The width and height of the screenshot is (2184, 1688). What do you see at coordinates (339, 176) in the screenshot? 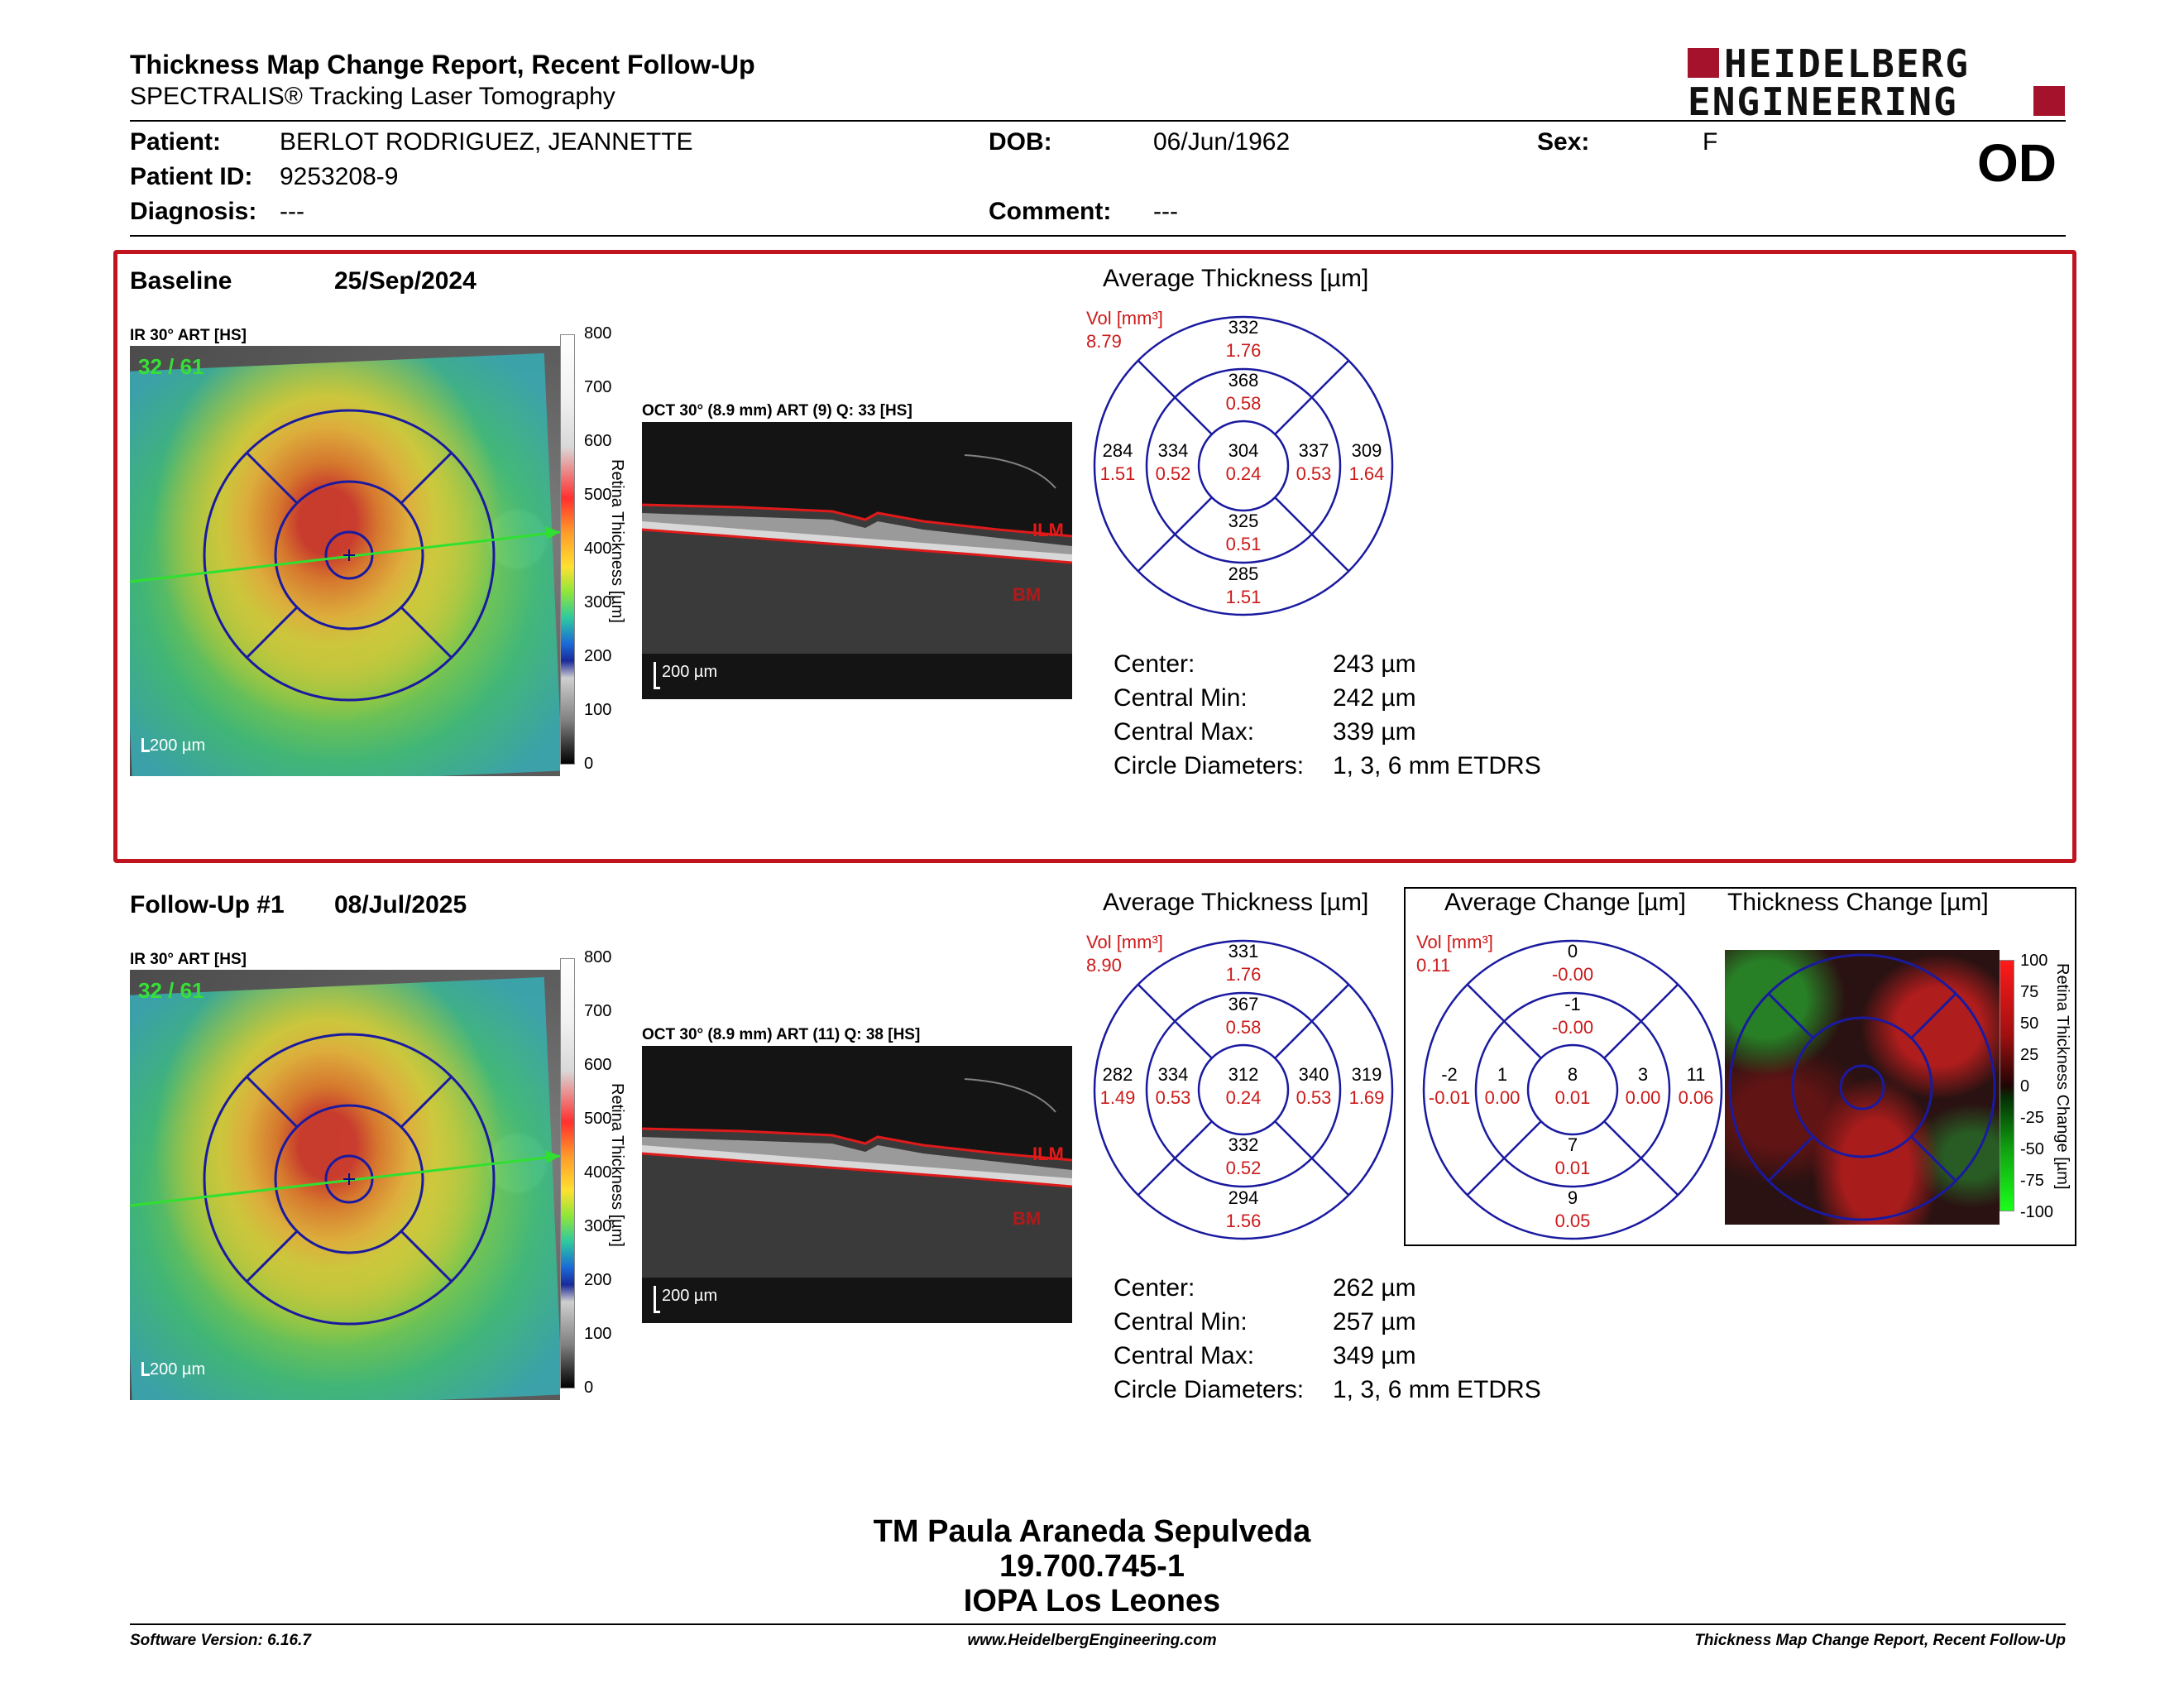
I see `patient-id-value: 9253208-9` at bounding box center [339, 176].